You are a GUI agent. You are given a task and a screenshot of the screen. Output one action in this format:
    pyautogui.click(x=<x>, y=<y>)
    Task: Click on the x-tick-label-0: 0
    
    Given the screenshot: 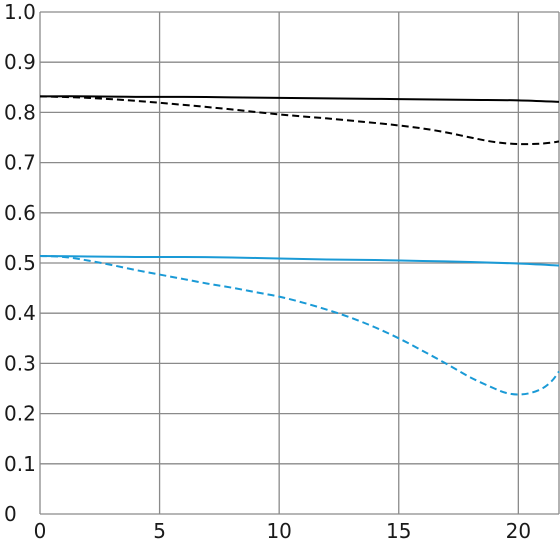 What is the action you would take?
    pyautogui.click(x=40, y=530)
    